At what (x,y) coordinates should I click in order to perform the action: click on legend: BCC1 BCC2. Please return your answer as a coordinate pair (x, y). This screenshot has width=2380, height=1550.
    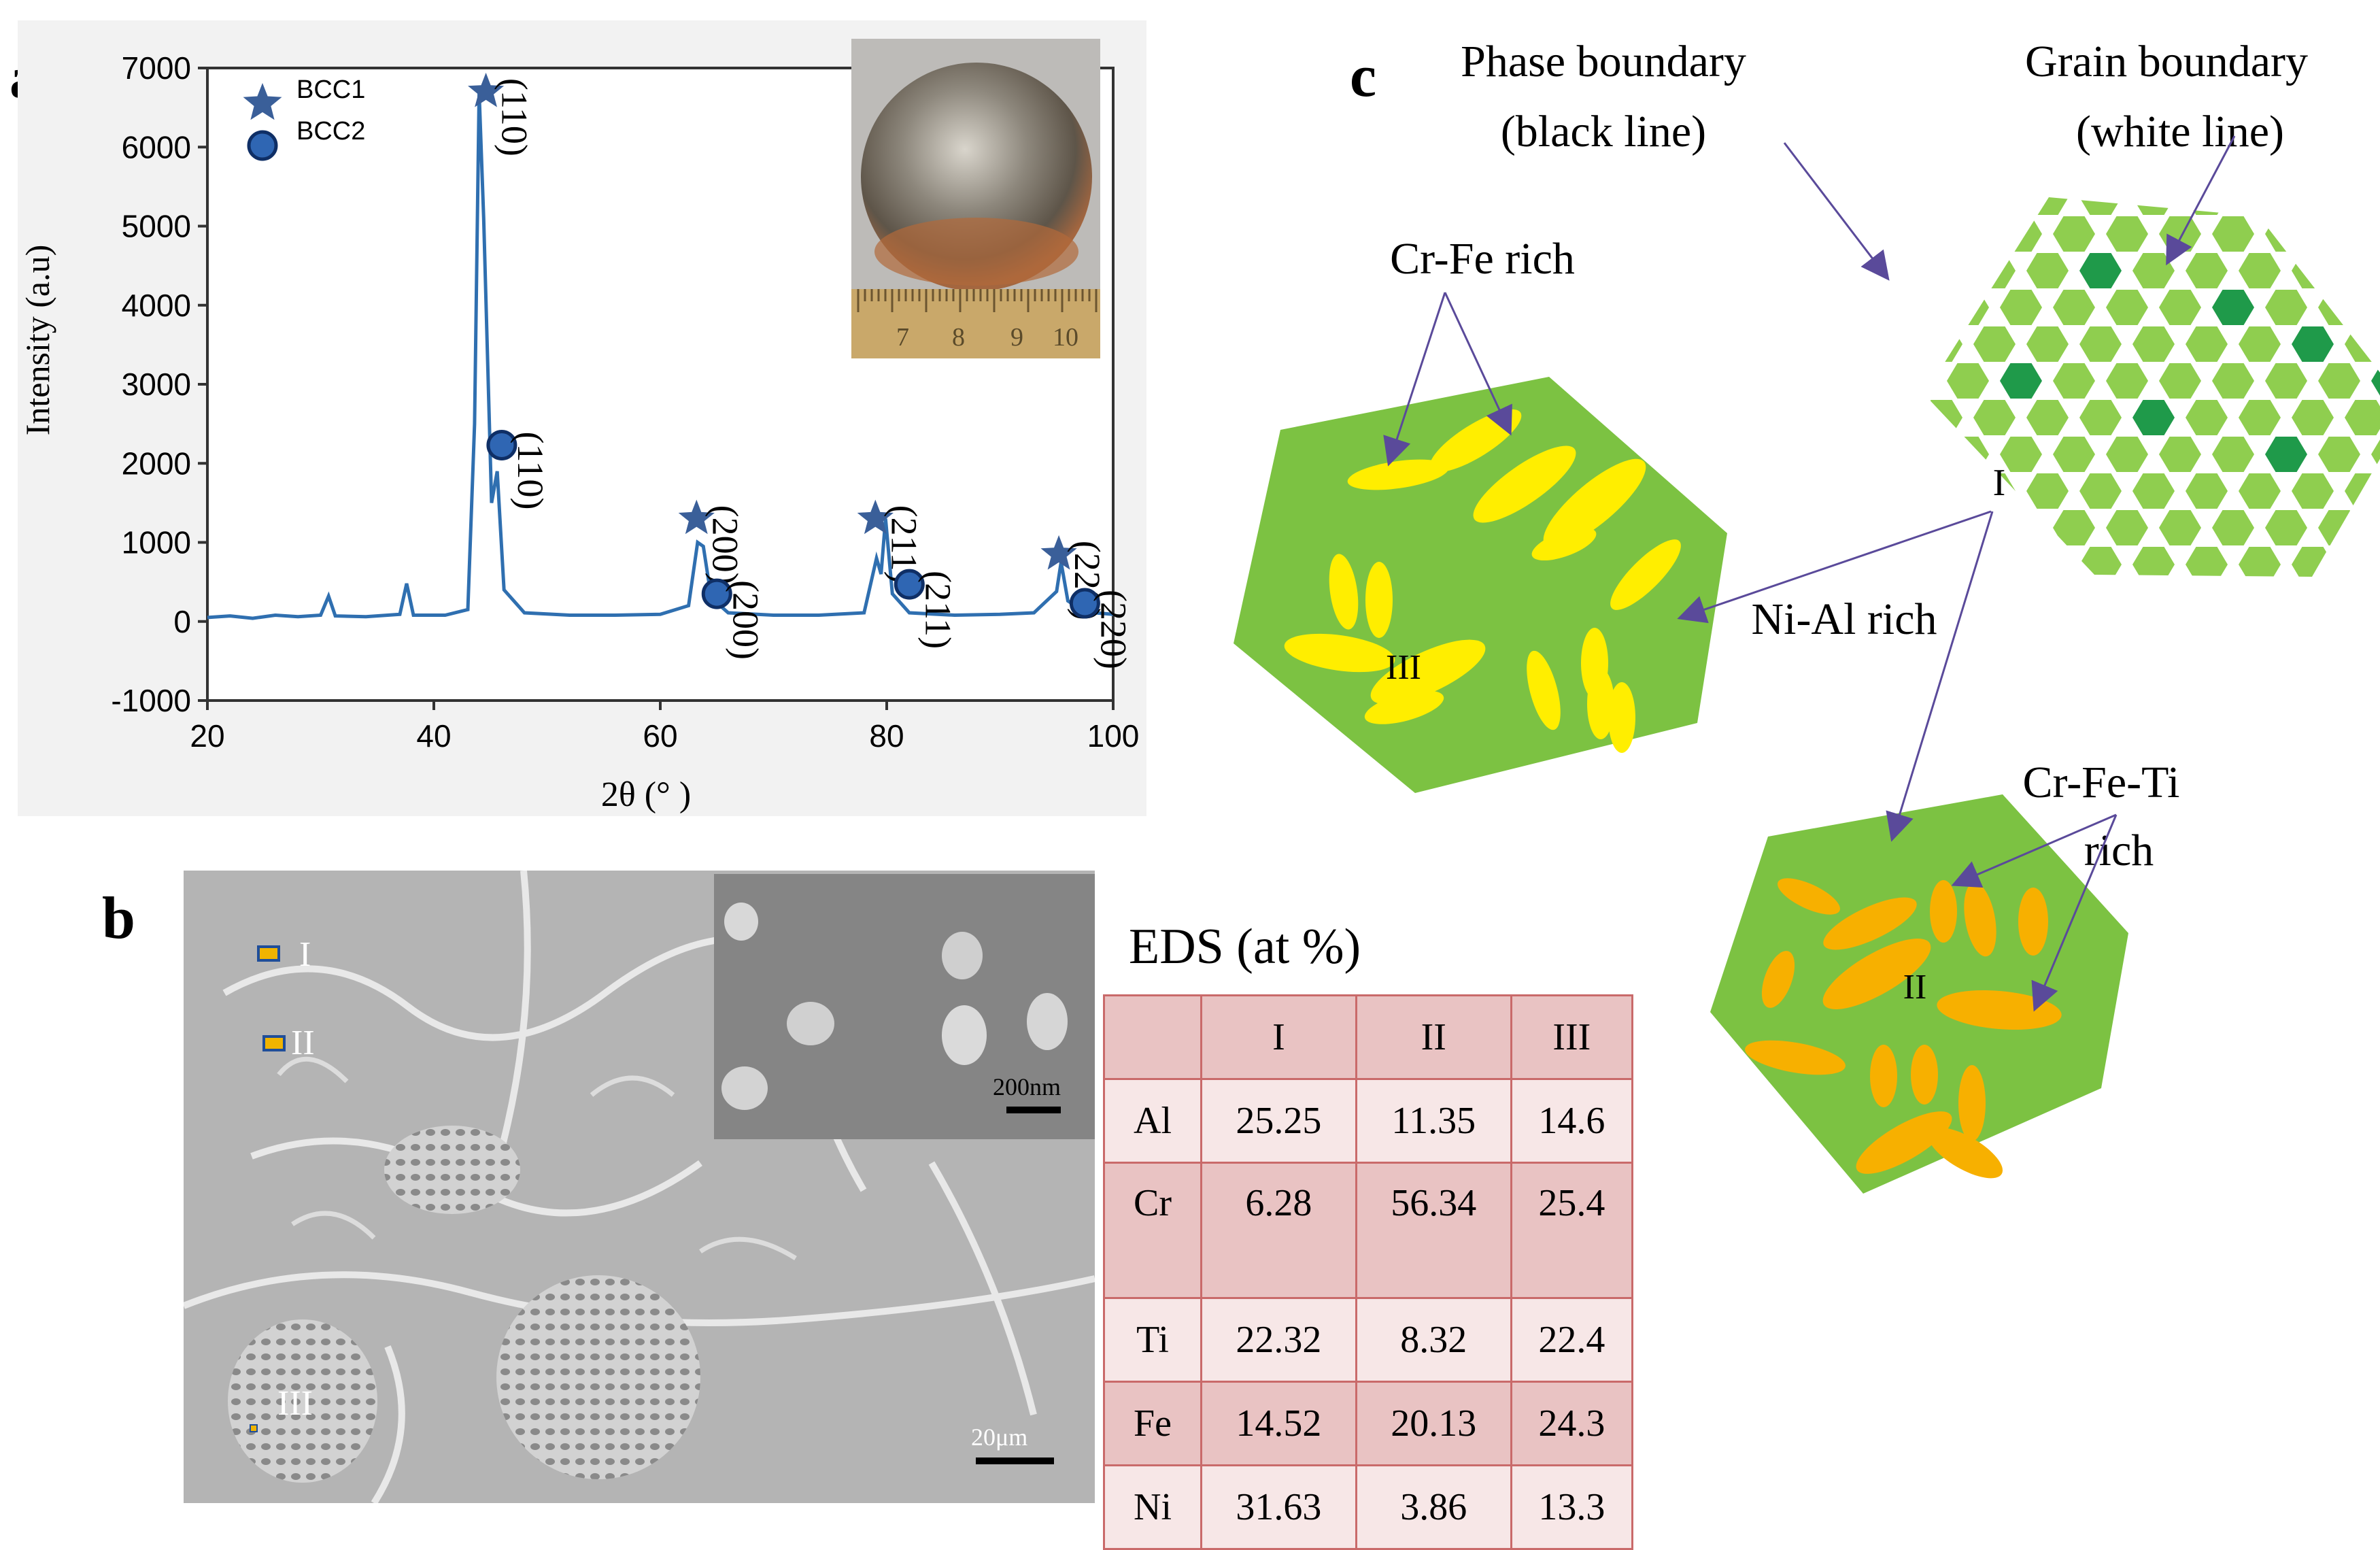
    Looking at the image, I should click on (304, 118).